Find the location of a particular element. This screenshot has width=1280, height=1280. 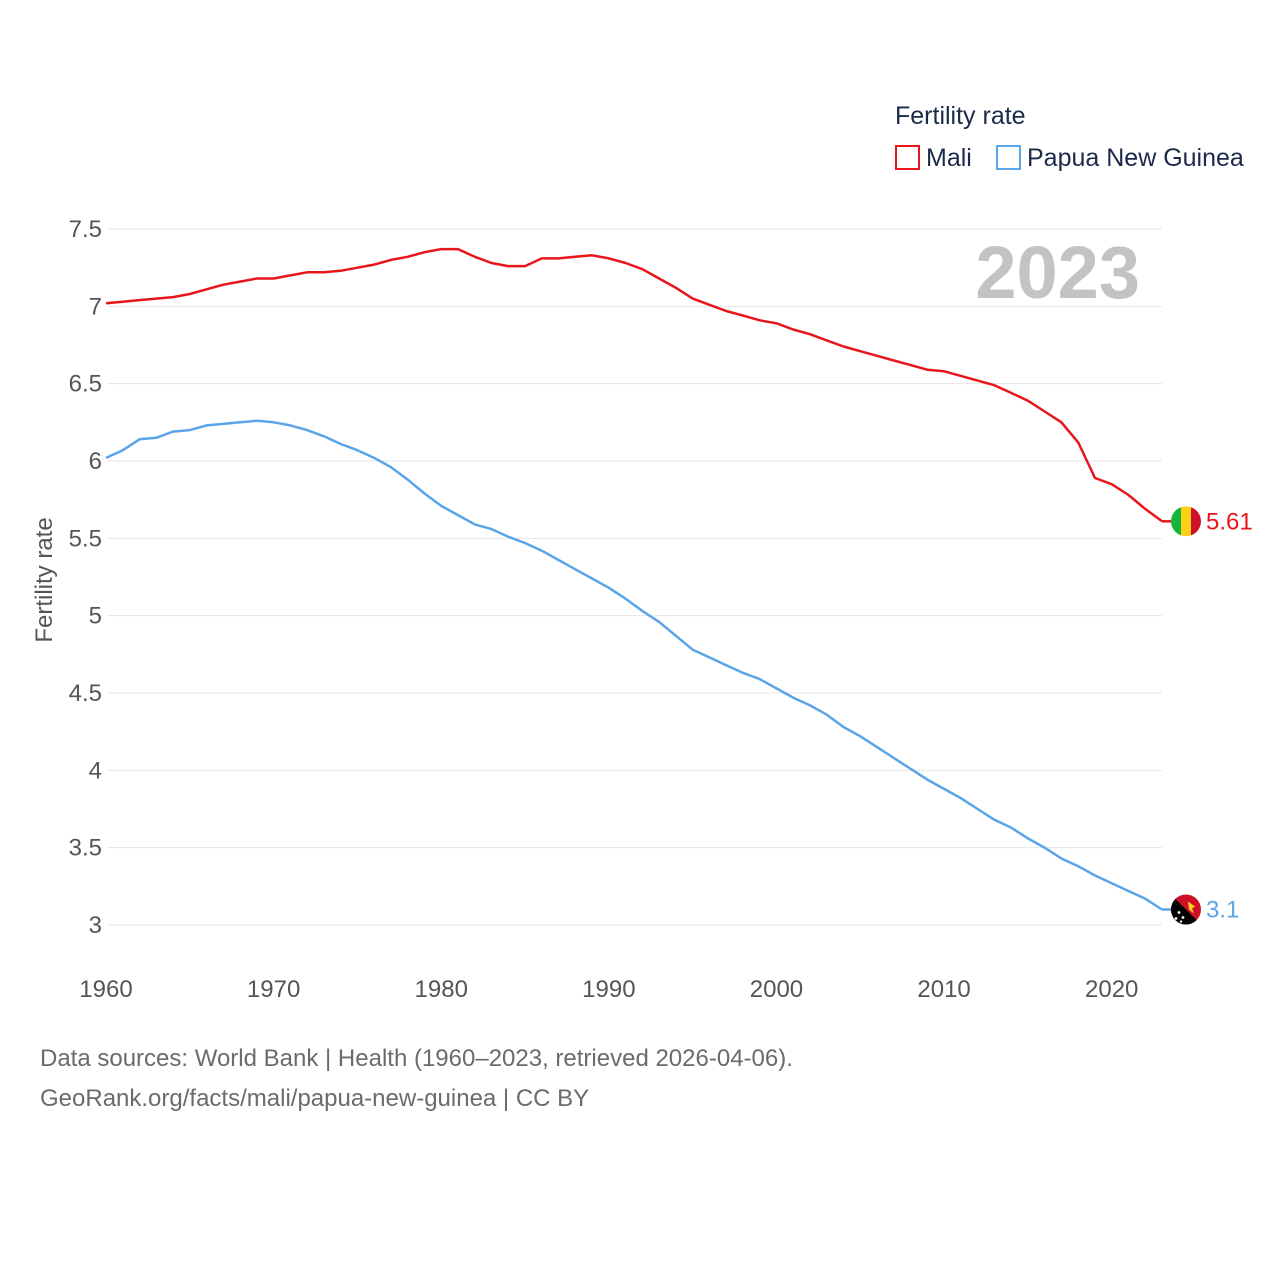

papua-new-guinea-end-marker: 3.1 is located at coordinates (1205, 909).